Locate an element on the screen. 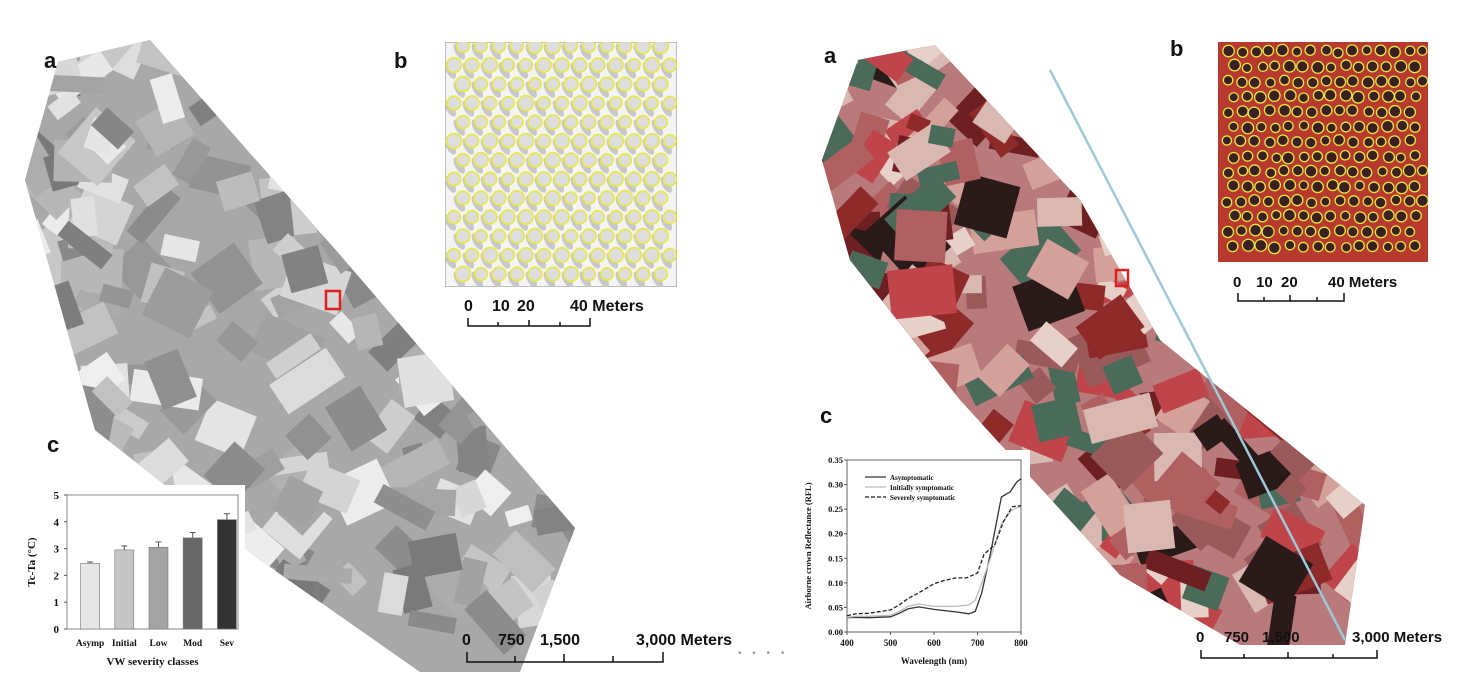 The height and width of the screenshot is (678, 1461). x-tick-label: 600 is located at coordinates (934, 643).